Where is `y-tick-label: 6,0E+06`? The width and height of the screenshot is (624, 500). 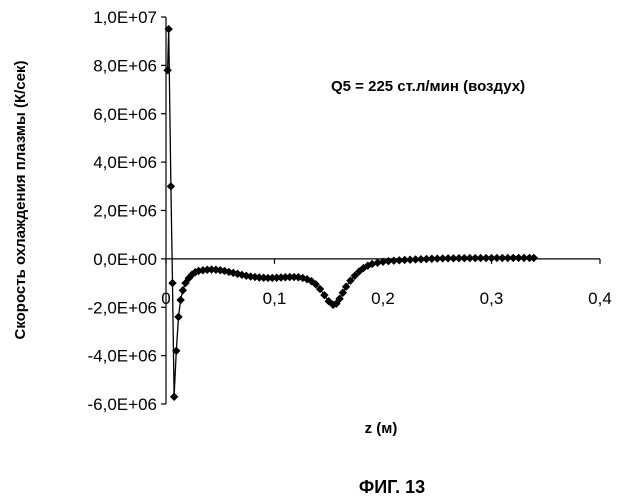
y-tick-label: 6,0E+06 is located at coordinates (125, 114).